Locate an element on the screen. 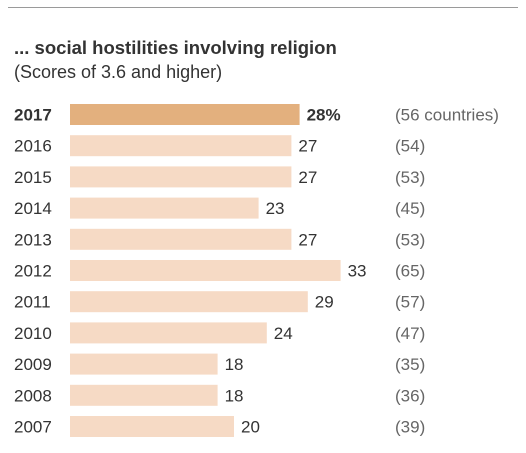  value-label-2017: 28% is located at coordinates (324, 115).